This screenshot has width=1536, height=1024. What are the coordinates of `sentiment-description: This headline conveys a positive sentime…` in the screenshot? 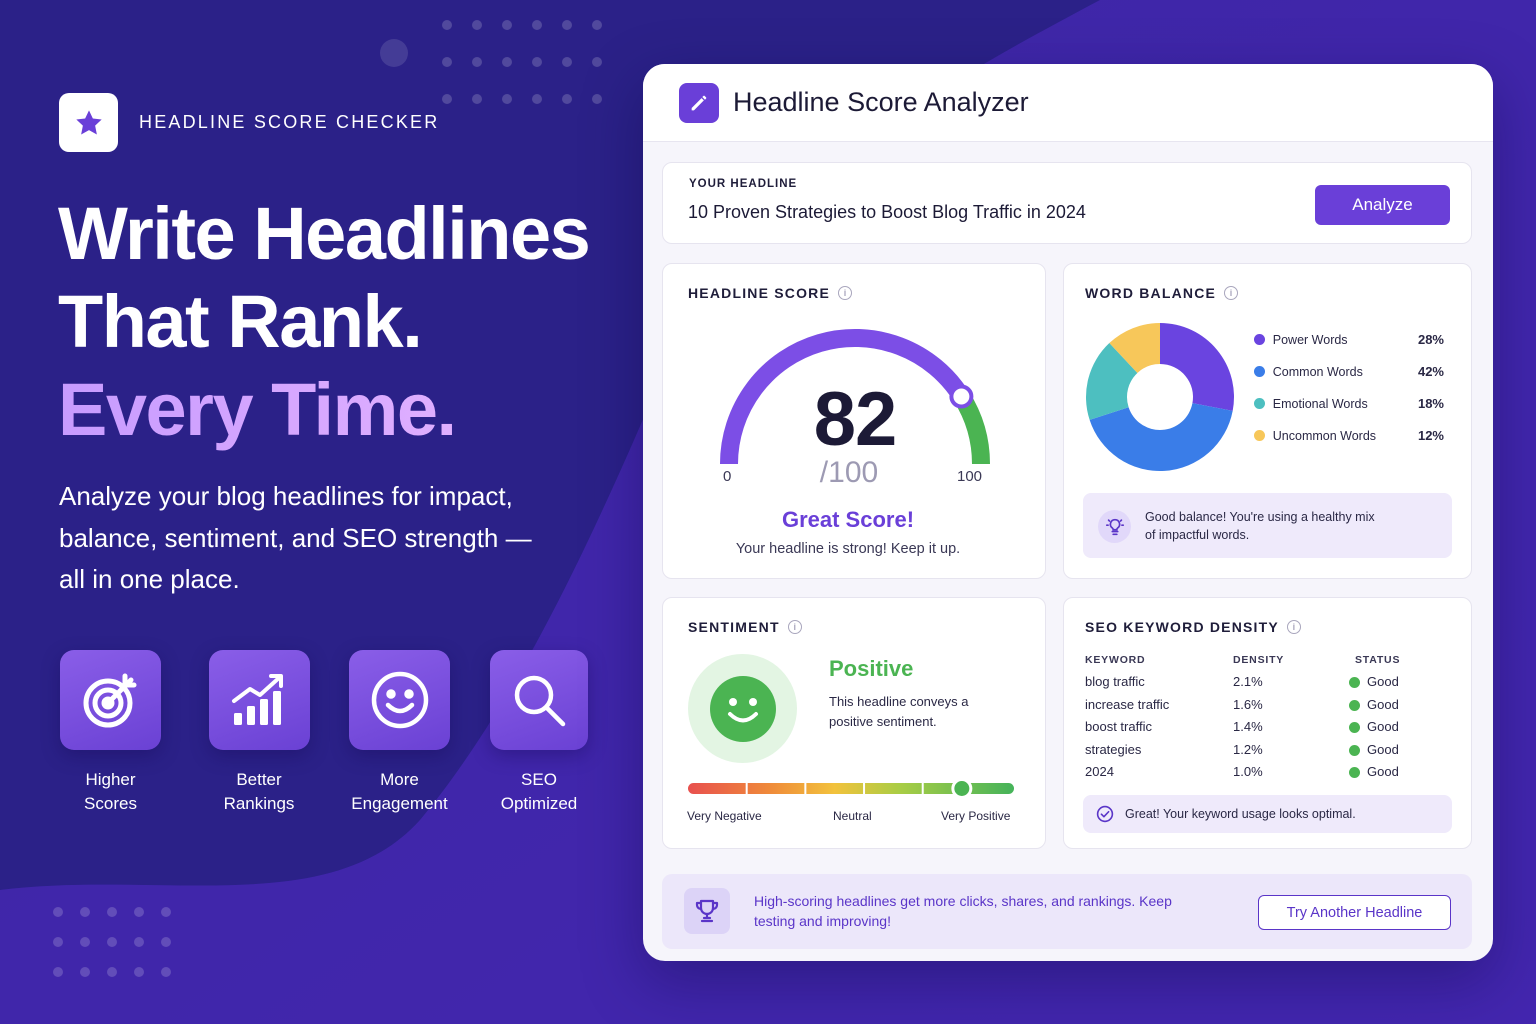 It's located at (899, 711).